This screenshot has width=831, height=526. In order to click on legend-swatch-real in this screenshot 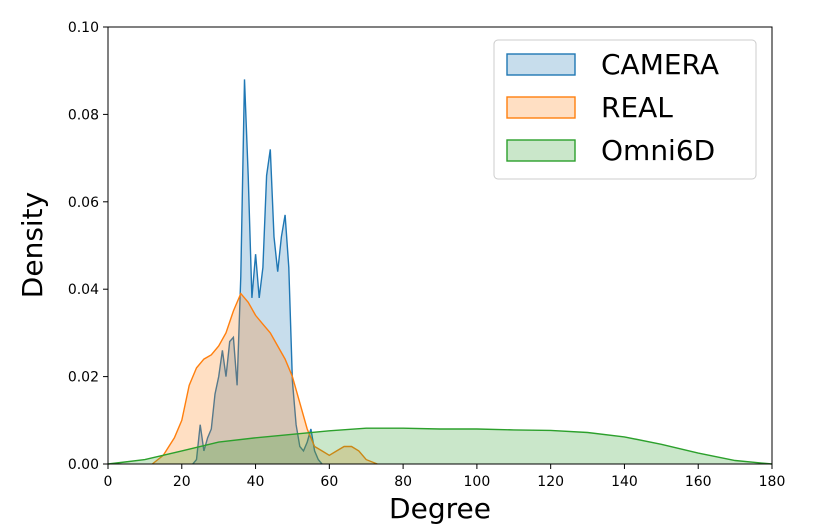, I will do `click(541, 107)`.